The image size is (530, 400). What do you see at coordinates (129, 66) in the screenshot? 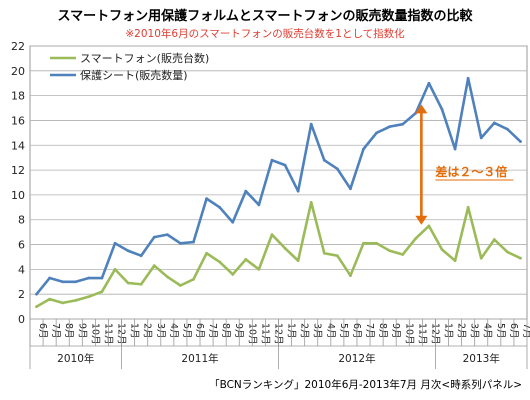
I see `legend: スマートフォン(販売台数) 保護シート(販売数量)` at bounding box center [129, 66].